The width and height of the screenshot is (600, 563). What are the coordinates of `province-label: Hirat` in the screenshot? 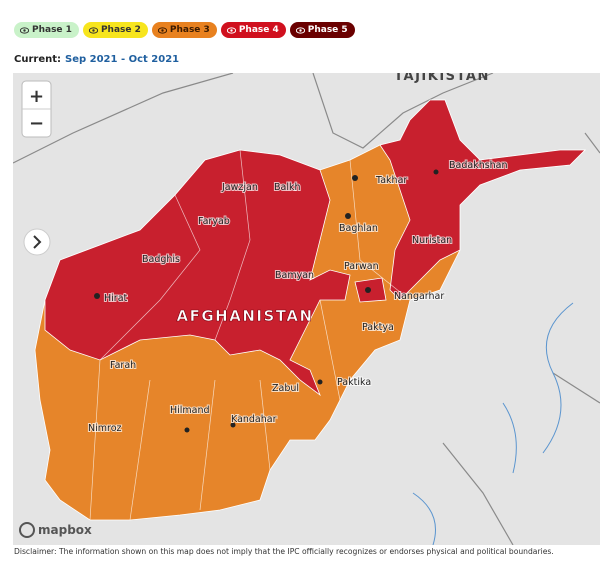 It's located at (116, 298).